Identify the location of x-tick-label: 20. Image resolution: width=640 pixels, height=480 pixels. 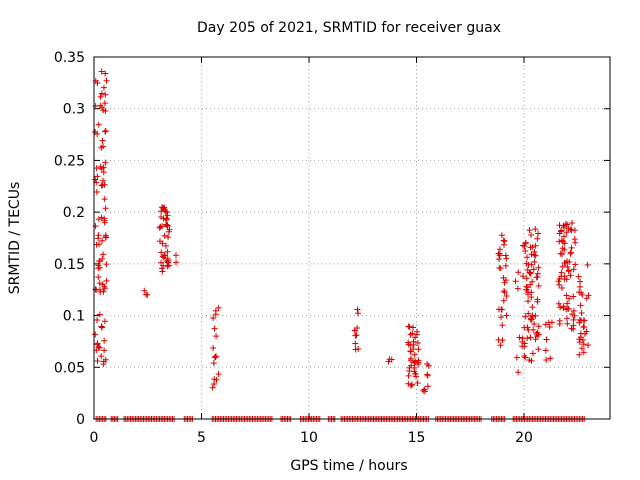
(524, 438).